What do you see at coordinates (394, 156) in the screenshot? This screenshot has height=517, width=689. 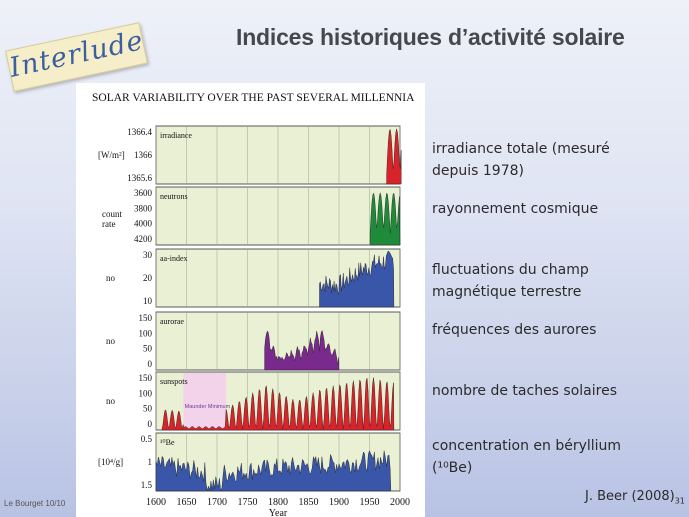 I see `series-irradiance` at bounding box center [394, 156].